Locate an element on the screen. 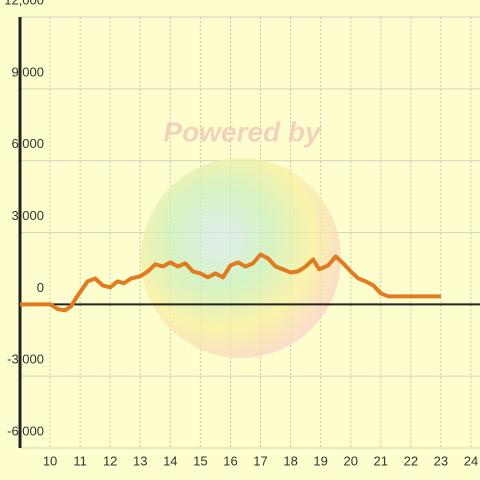 The image size is (480, 480). x-tick-label: 17 is located at coordinates (260, 460).